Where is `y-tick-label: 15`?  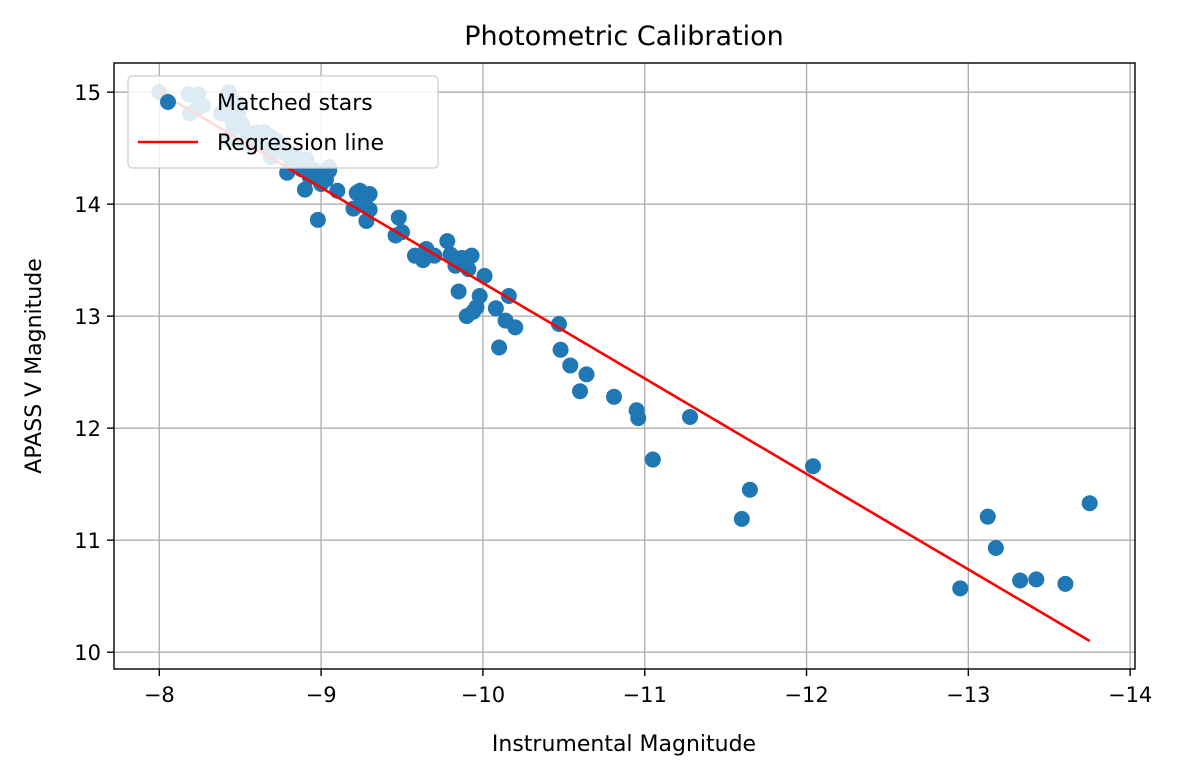
y-tick-label: 15 is located at coordinates (87, 93).